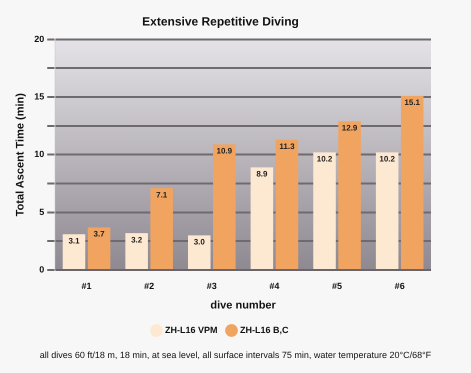 The width and height of the screenshot is (471, 373). Describe the element at coordinates (162, 195) in the screenshot. I see `data-label: 7.1` at that location.